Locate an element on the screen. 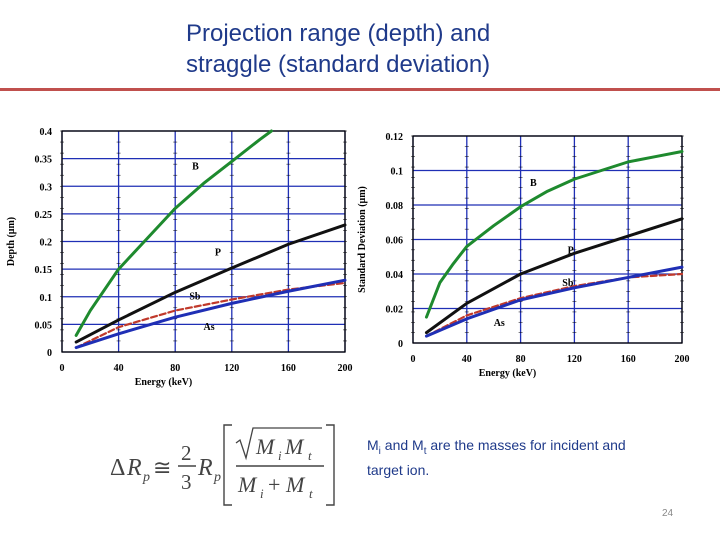  formula-sub-p-rhs: p is located at coordinates (217, 477).